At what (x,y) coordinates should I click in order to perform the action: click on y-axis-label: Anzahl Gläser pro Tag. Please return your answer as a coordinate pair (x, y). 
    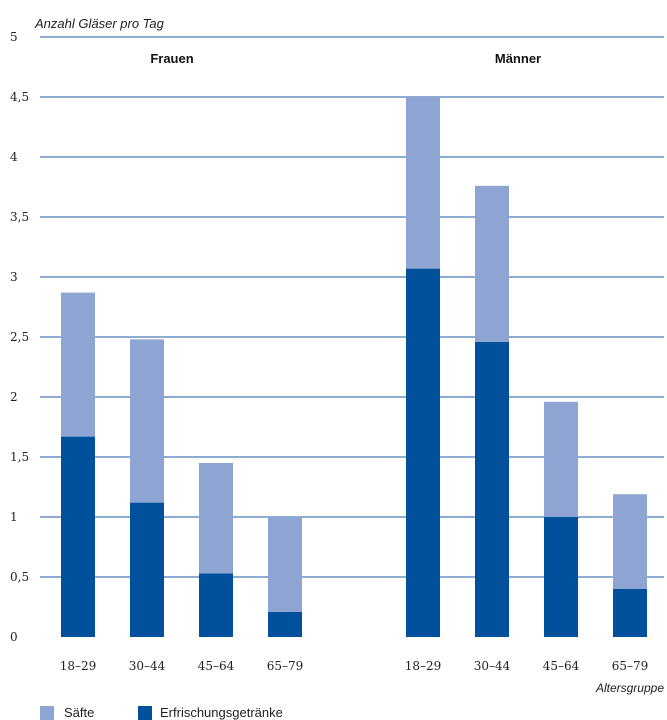
    Looking at the image, I should click on (99, 23).